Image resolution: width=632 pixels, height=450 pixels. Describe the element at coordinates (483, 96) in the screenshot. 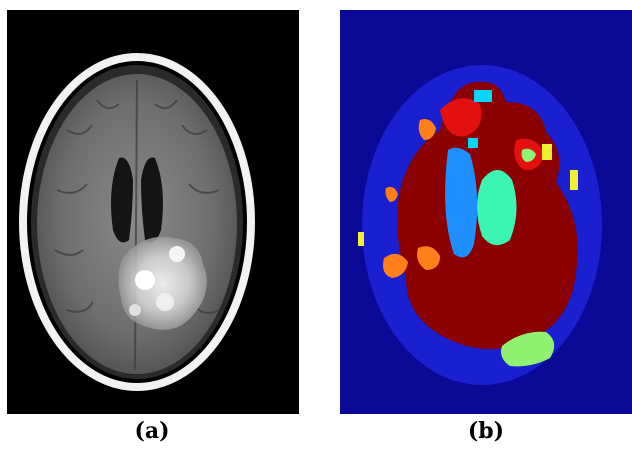

I see `seg-region-cyan` at that location.